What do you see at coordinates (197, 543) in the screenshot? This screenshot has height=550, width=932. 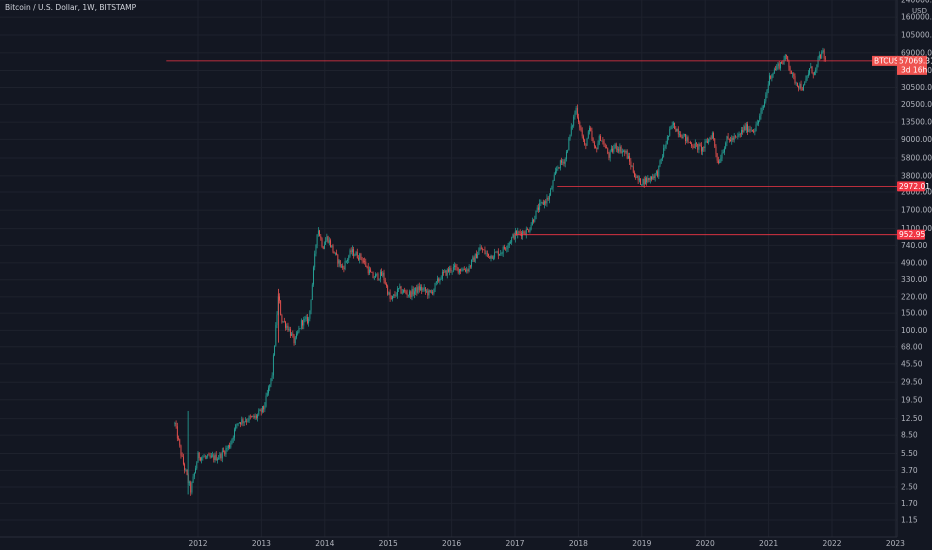 I see `x-tick-label: 2012` at bounding box center [197, 543].